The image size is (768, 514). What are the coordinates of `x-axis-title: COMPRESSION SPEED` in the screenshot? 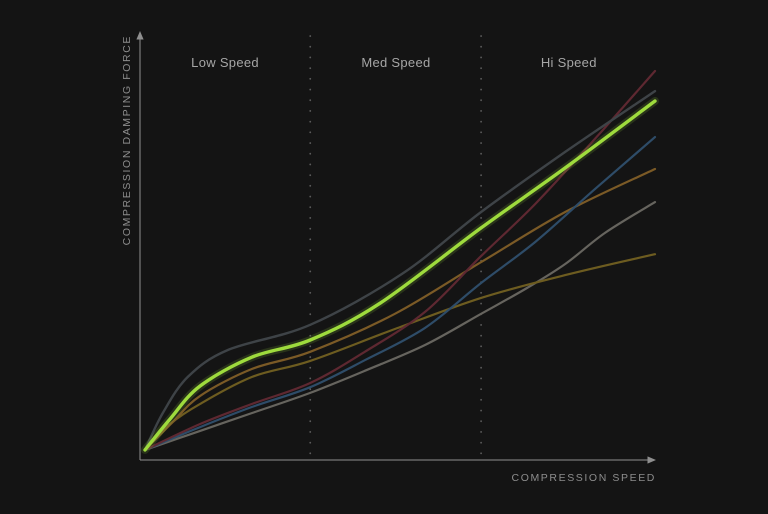 It's located at (584, 478).